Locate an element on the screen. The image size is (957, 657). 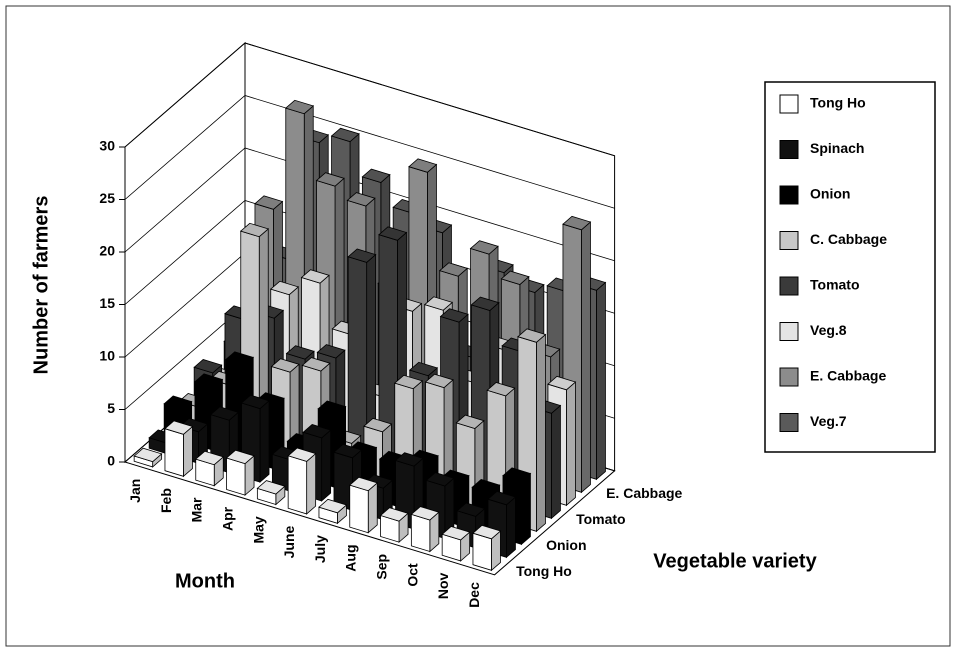
y-tick-label: 20 is located at coordinates (107, 251).